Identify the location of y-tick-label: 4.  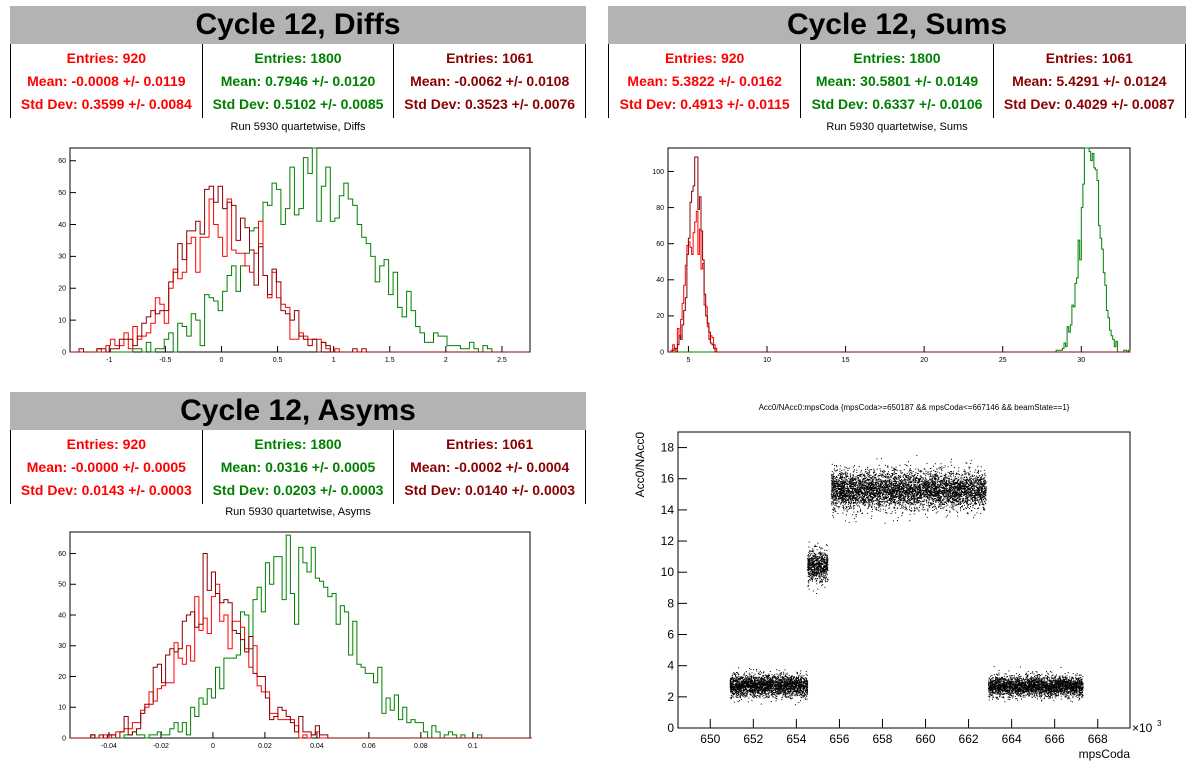
(670, 666).